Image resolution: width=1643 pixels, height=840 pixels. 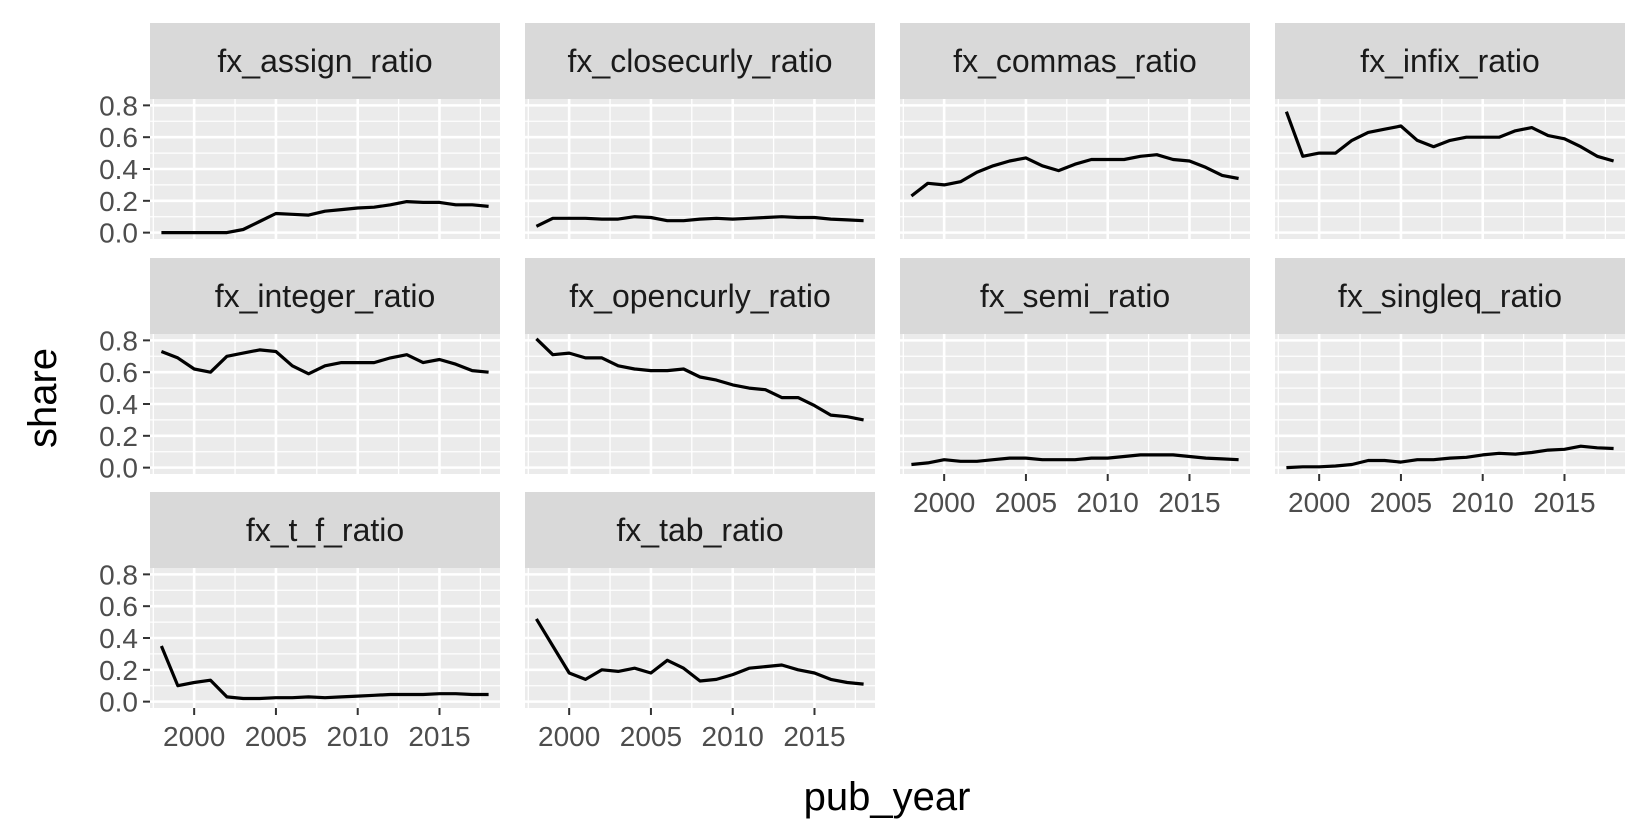 I want to click on panel-fx_assign_ratio: fx_assign_ratio 0.00.20.40.60.8, so click(x=299, y=136).